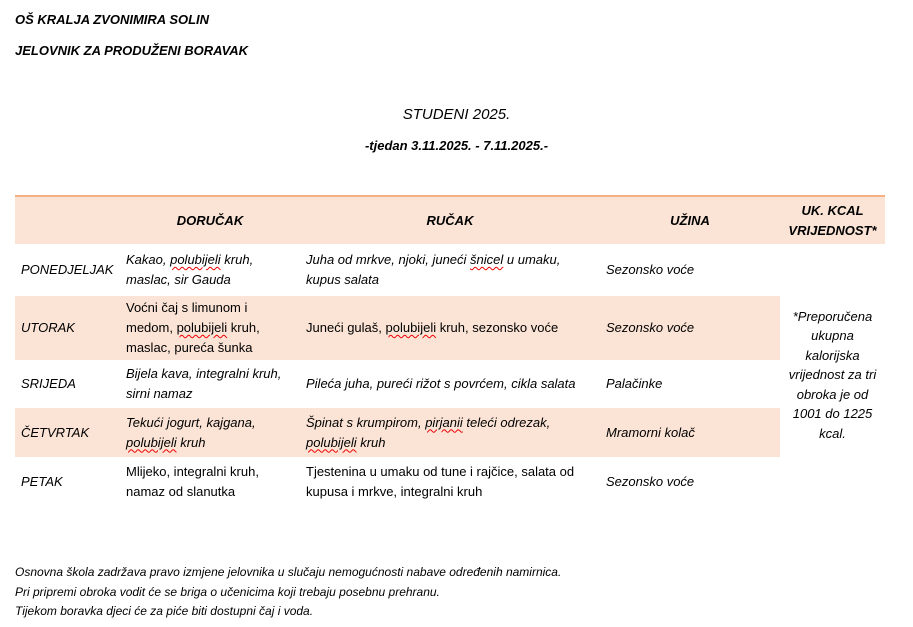 This screenshot has height=627, width=913. I want to click on col-lunch: RUČAK, so click(450, 219).